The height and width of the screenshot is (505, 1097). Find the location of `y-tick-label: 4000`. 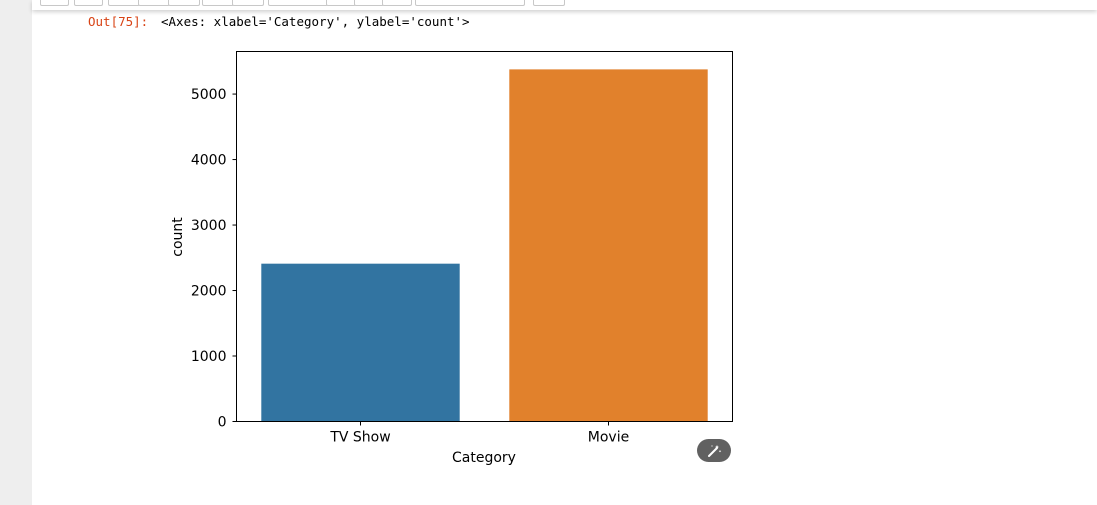

y-tick-label: 4000 is located at coordinates (209, 161).